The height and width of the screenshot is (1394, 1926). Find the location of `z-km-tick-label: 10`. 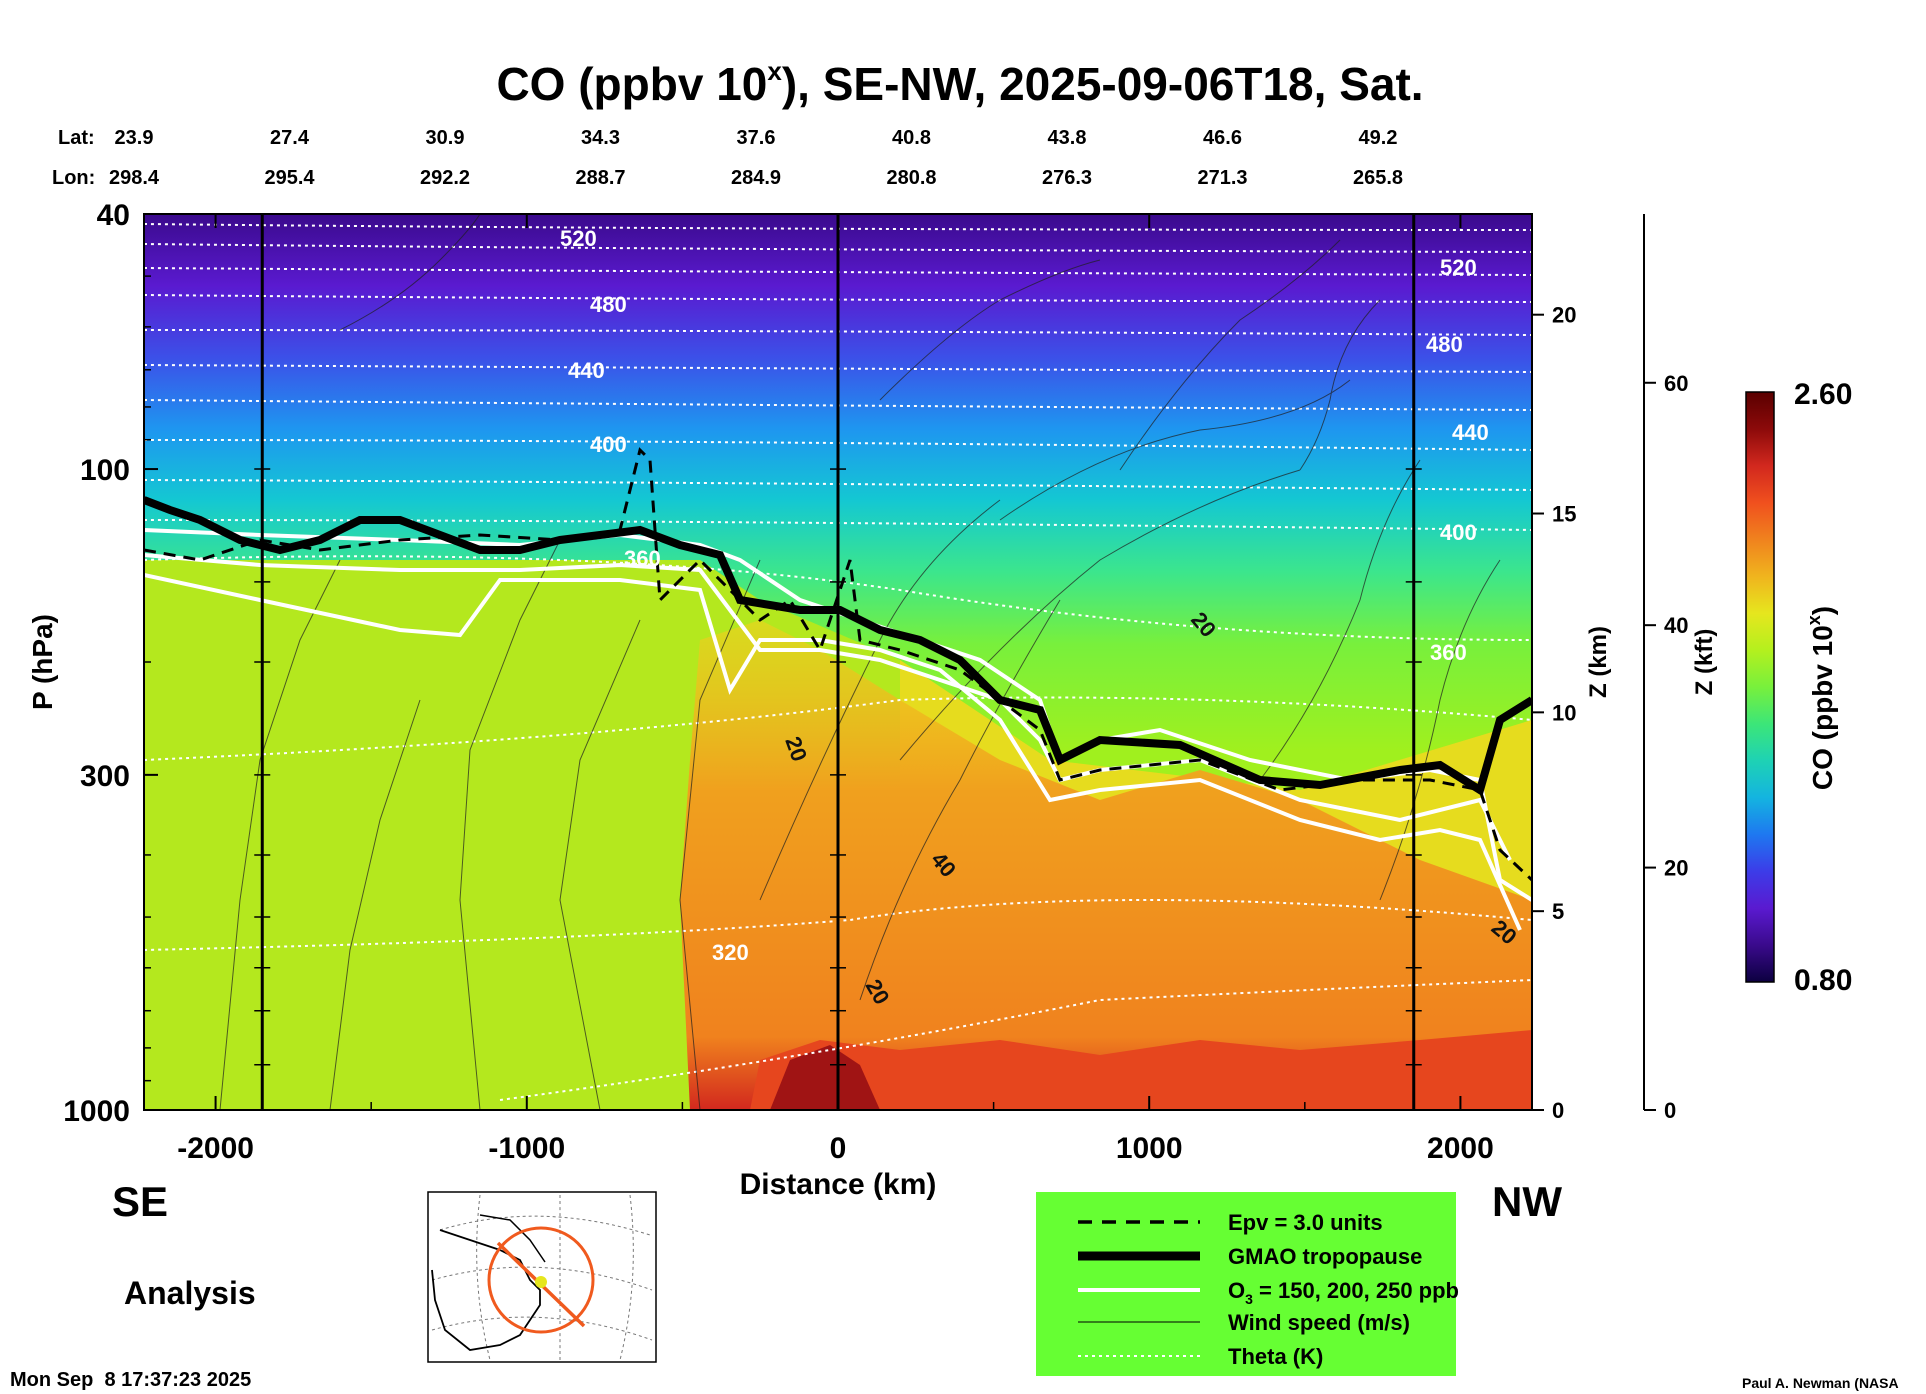

z-km-tick-label: 10 is located at coordinates (1564, 712).